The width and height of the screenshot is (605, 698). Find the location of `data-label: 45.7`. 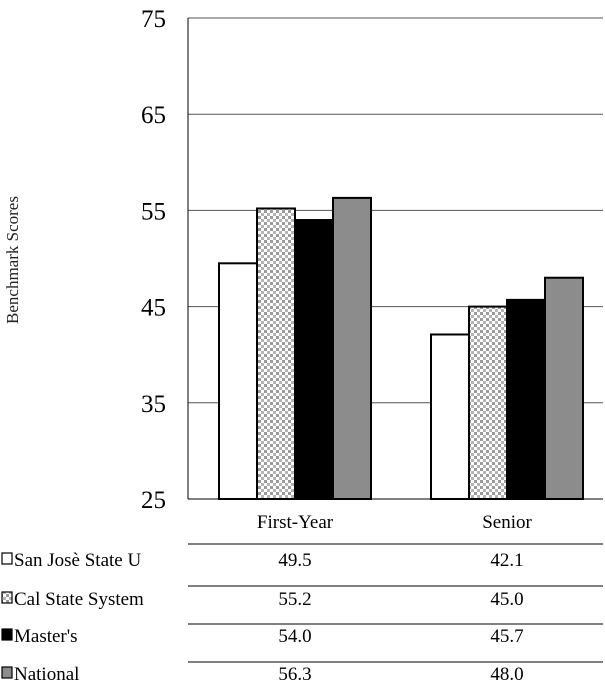

data-label: 45.7 is located at coordinates (506, 636).